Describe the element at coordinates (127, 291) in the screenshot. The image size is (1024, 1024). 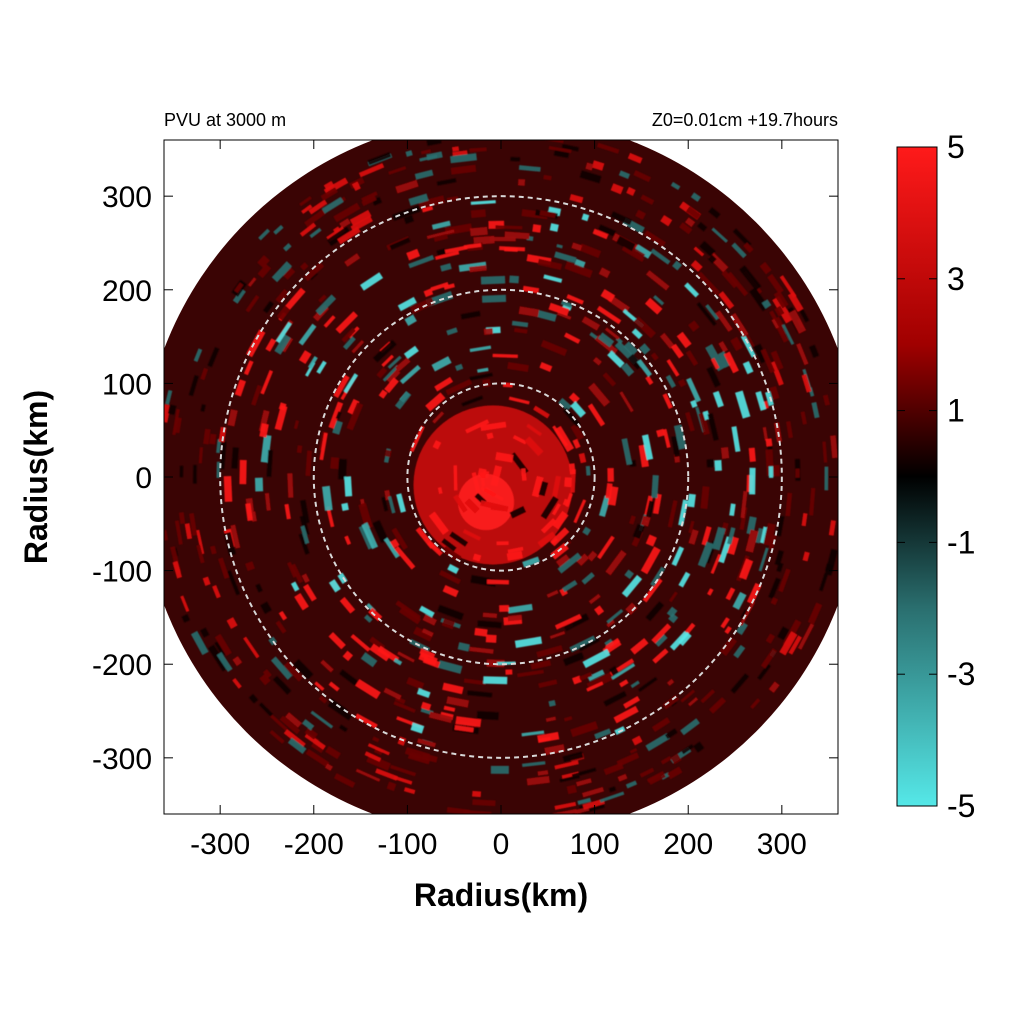
I see `y-tick-label: 200` at that location.